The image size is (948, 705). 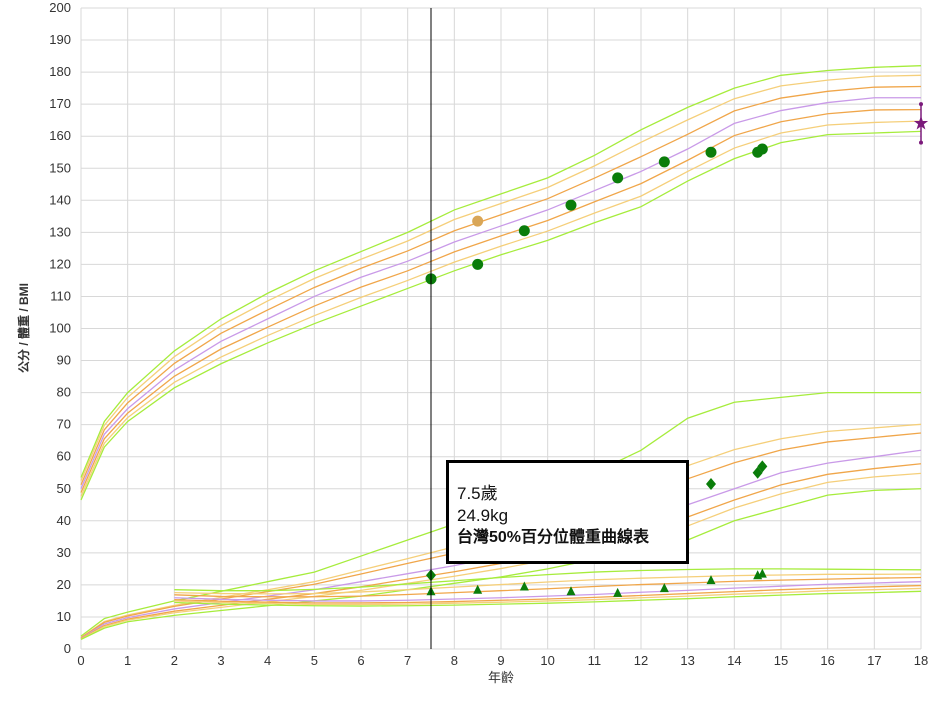 What do you see at coordinates (781, 660) in the screenshot?
I see `x-tick-label: 15` at bounding box center [781, 660].